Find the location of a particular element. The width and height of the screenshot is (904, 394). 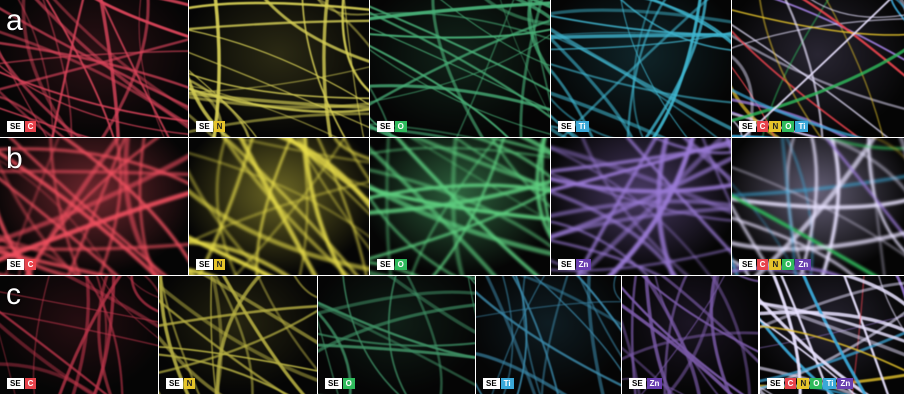

channel-legend: SE C N O Ti Zn is located at coordinates (810, 383).